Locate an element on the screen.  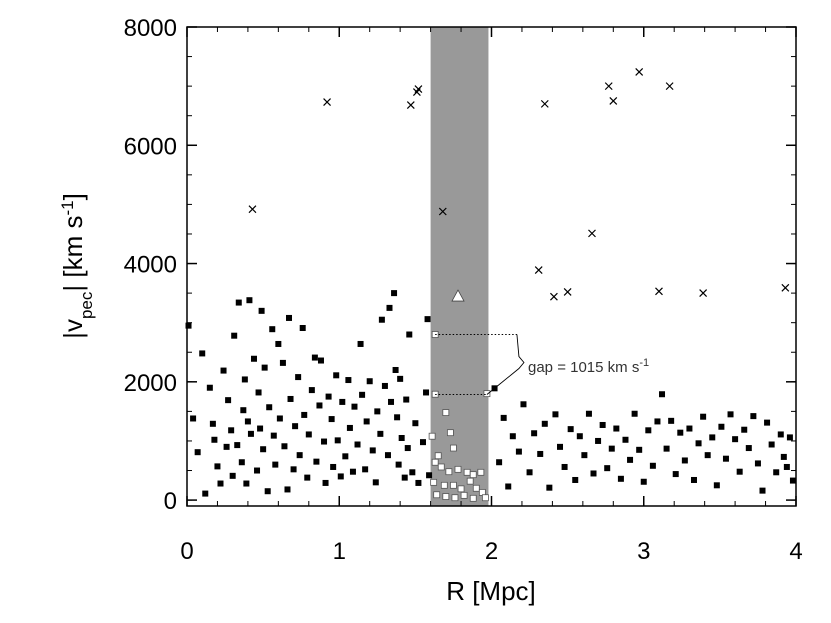
gap-bracket is located at coordinates (505, 364).